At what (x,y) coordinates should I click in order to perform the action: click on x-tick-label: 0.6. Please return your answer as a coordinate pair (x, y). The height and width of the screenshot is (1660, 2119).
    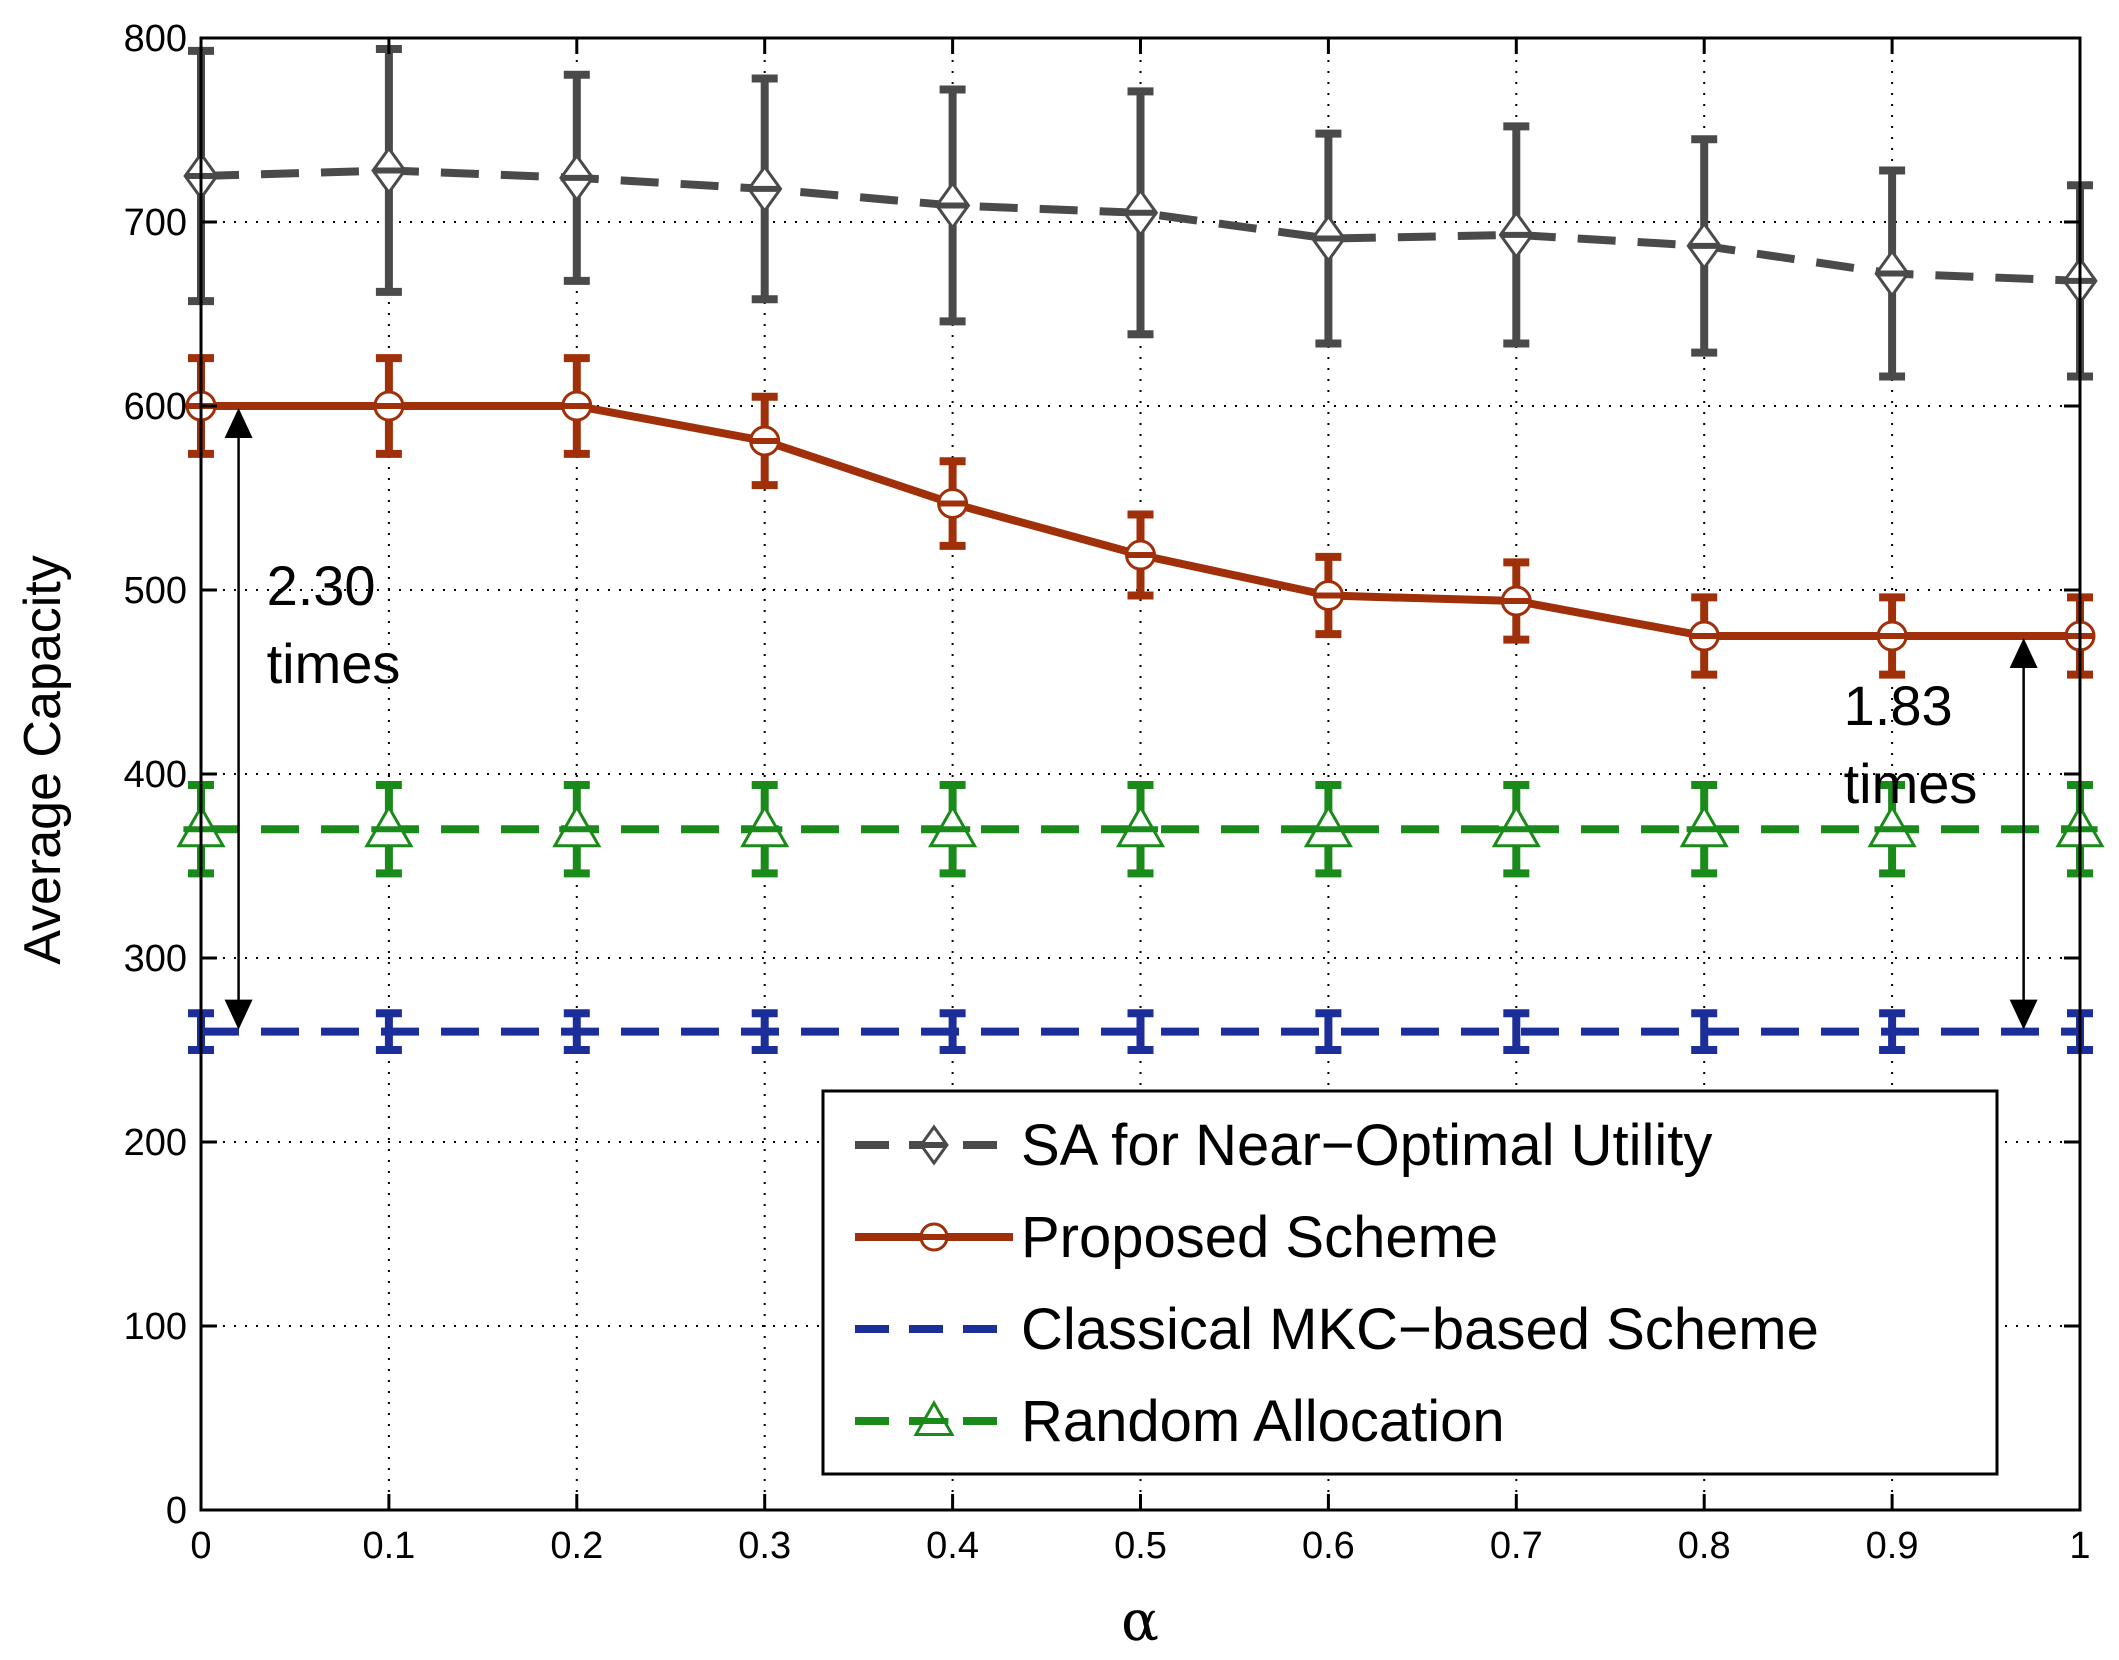
    Looking at the image, I should click on (1328, 1546).